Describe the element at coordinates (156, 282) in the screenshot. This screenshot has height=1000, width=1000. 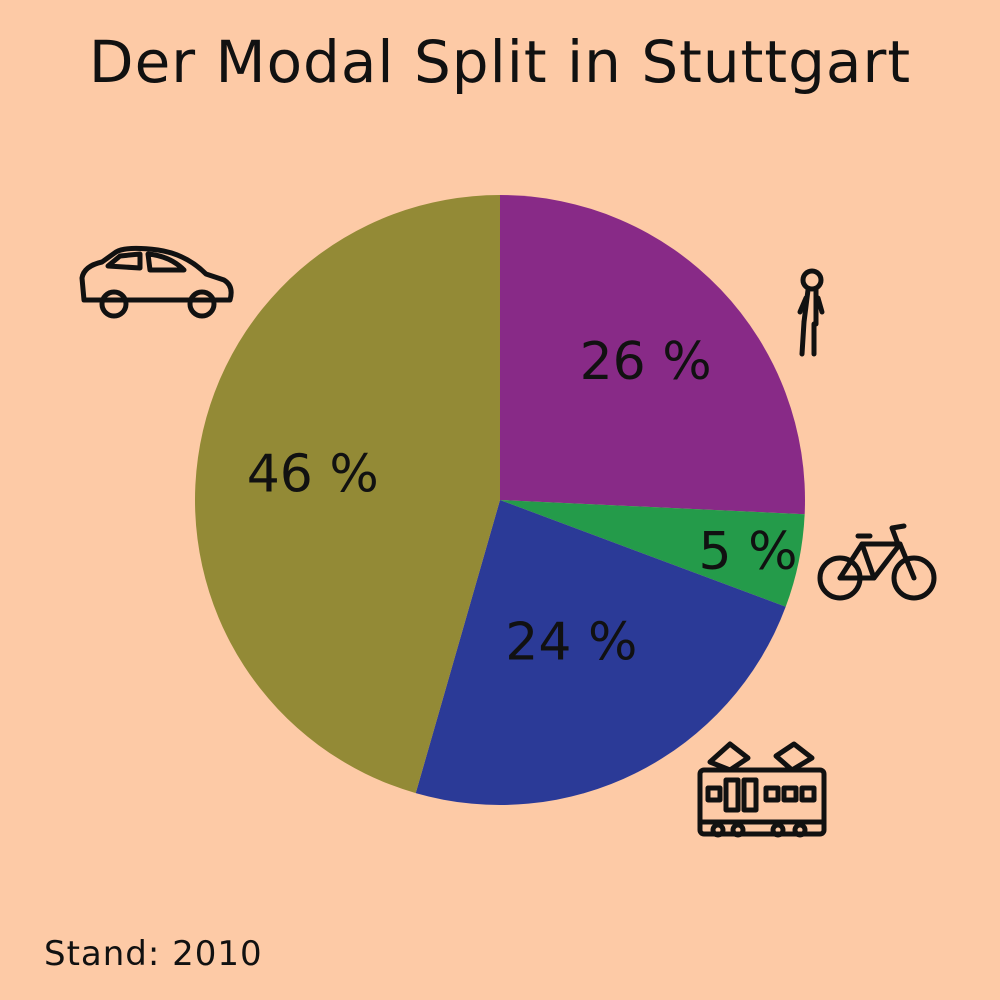
I see `car-icon` at that location.